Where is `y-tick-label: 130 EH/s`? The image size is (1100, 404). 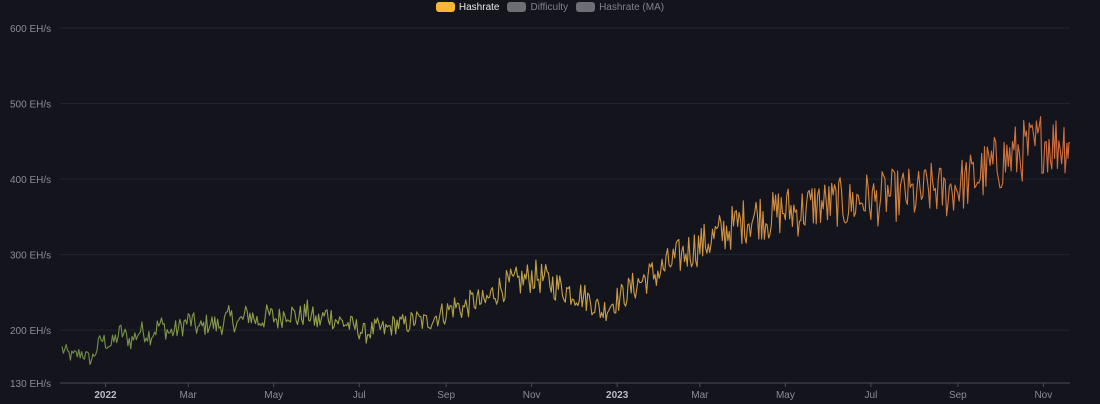 y-tick-label: 130 EH/s is located at coordinates (30, 384).